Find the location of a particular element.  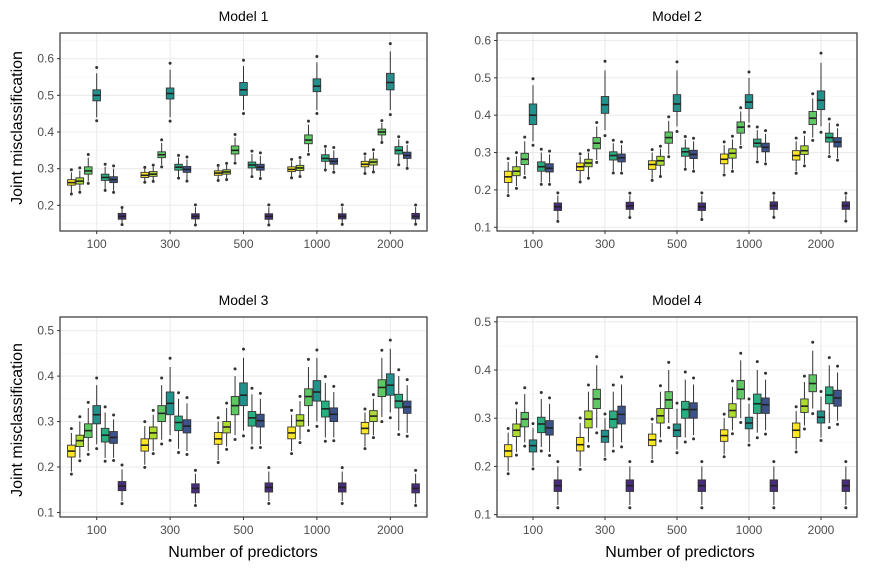

panel-border is located at coordinates (677, 132).